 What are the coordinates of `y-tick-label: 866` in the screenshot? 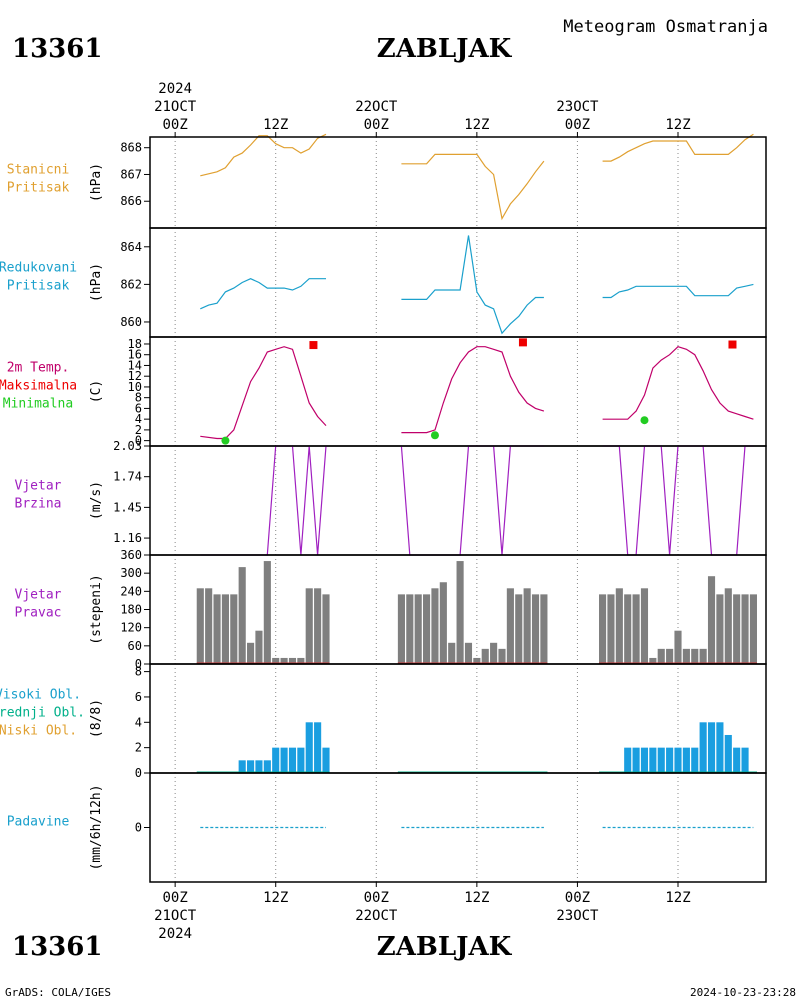 It's located at (131, 201).